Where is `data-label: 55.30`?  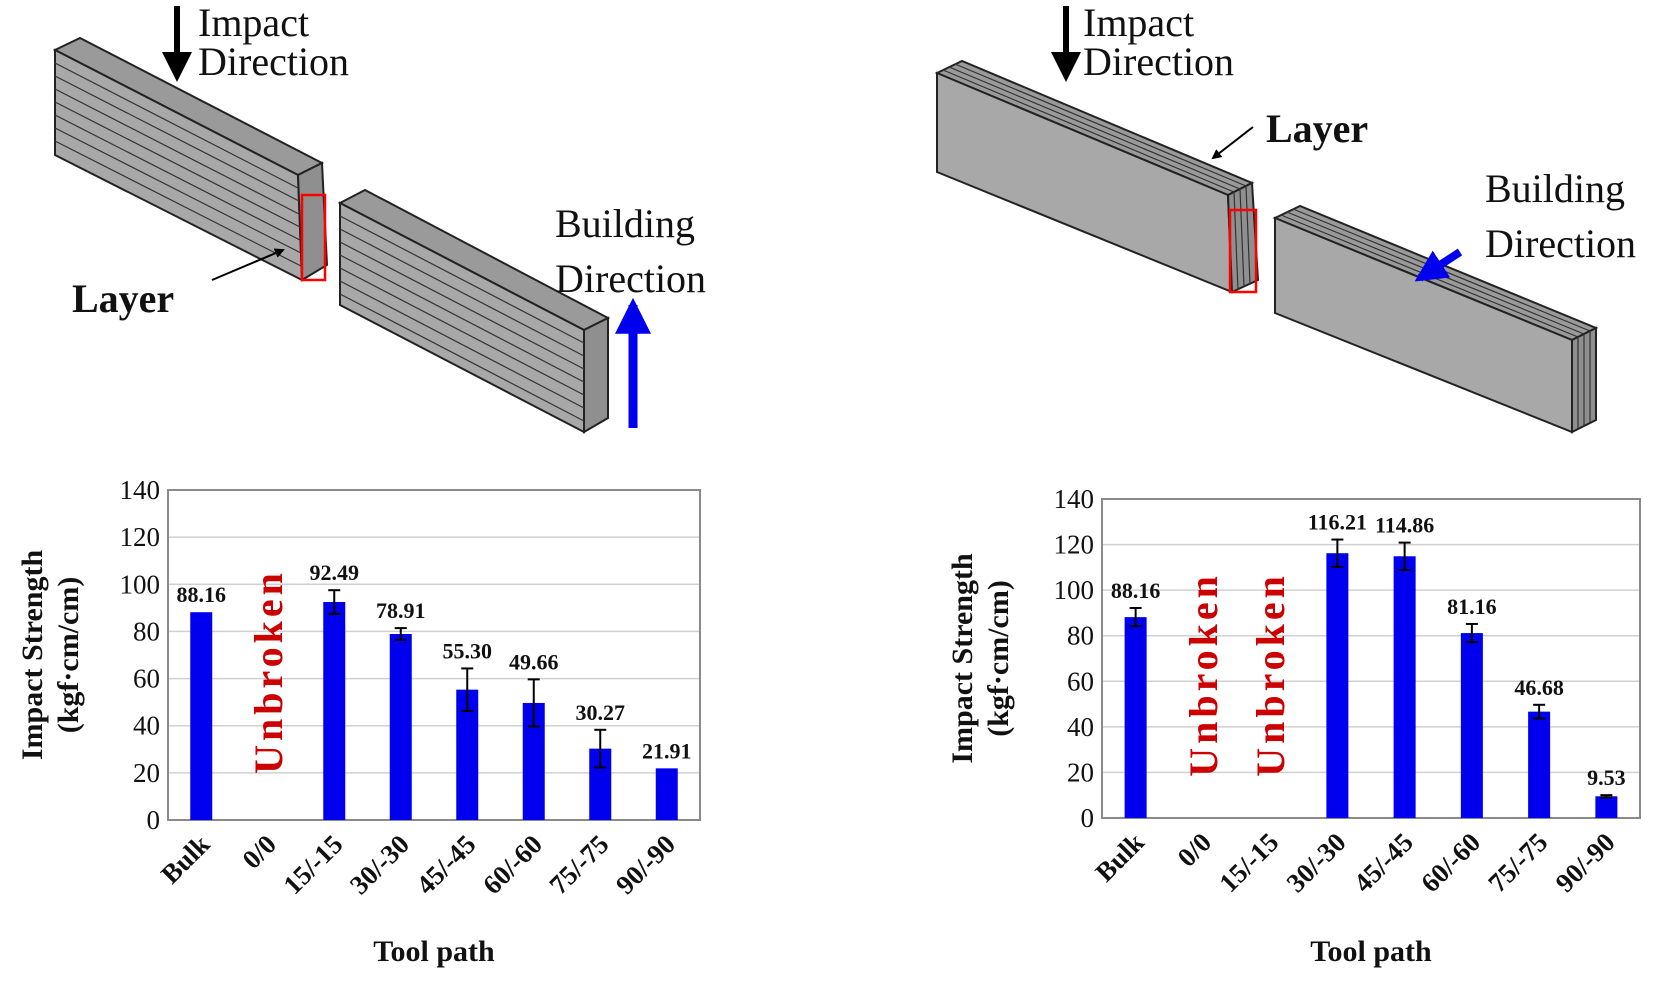
data-label: 55.30 is located at coordinates (468, 650).